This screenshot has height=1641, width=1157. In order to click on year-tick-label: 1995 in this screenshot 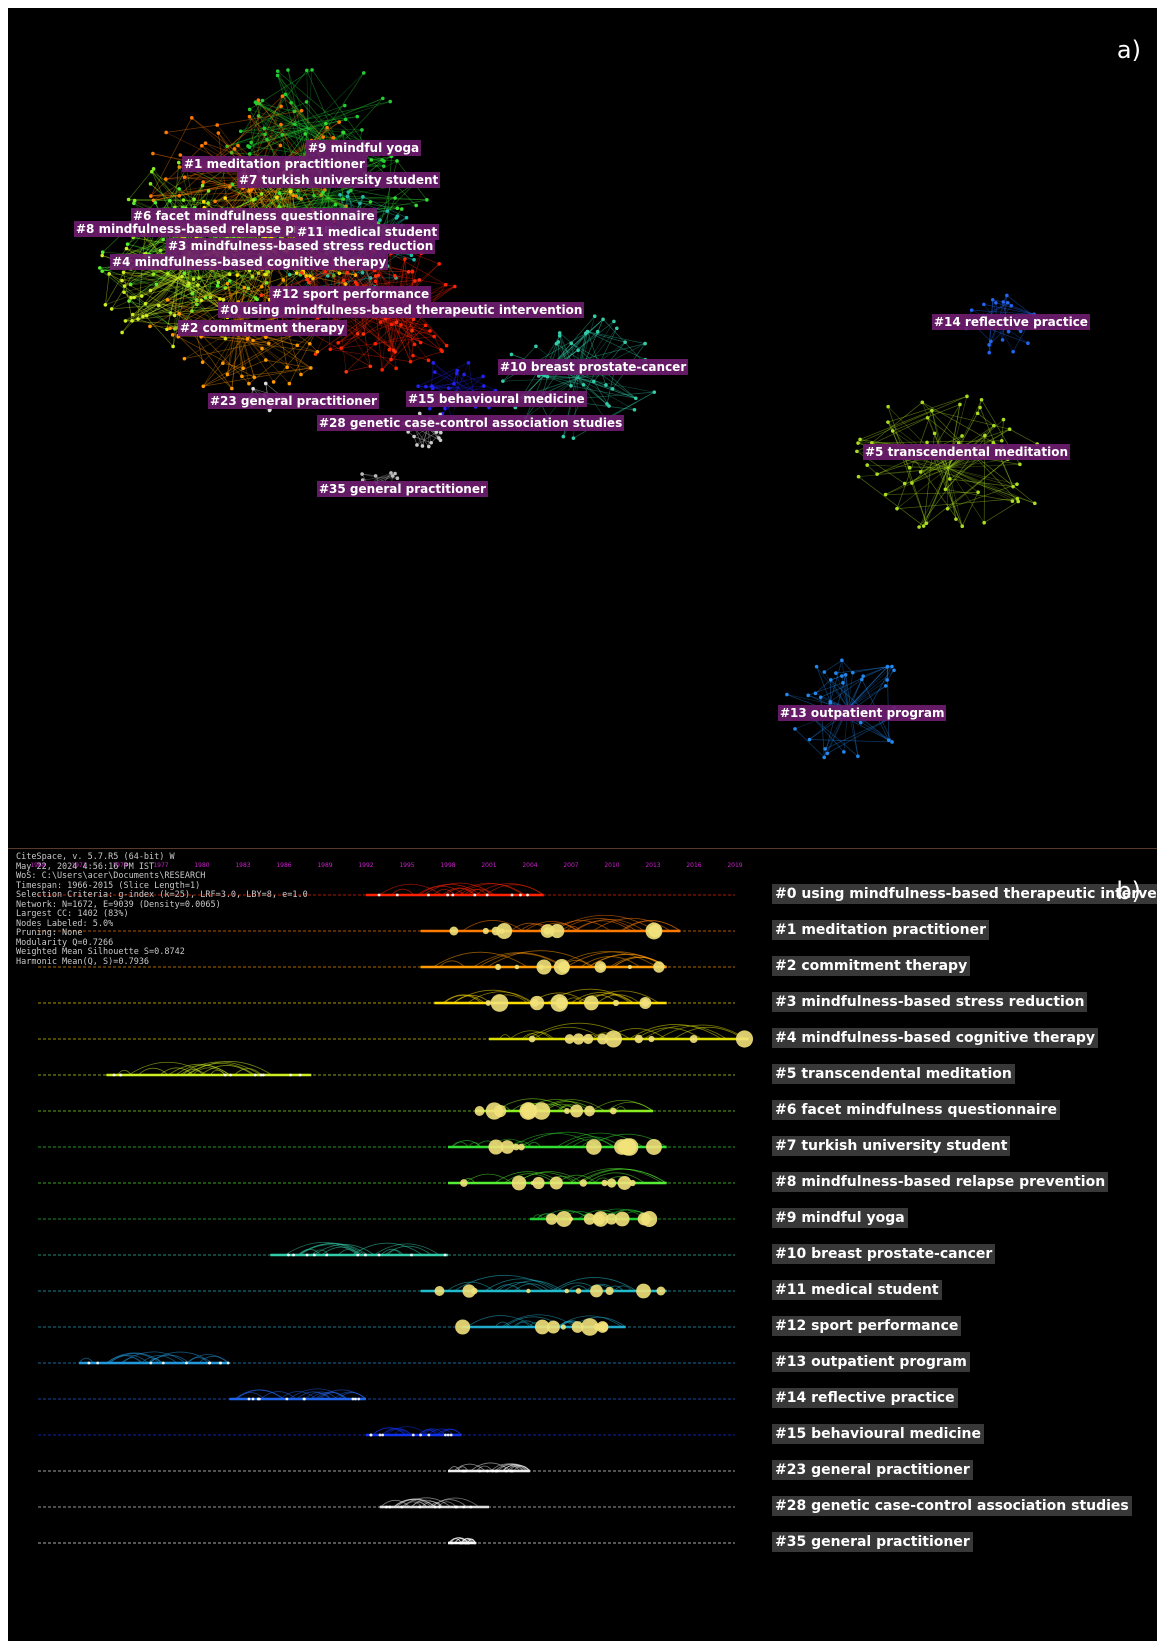, I will do `click(406, 865)`.